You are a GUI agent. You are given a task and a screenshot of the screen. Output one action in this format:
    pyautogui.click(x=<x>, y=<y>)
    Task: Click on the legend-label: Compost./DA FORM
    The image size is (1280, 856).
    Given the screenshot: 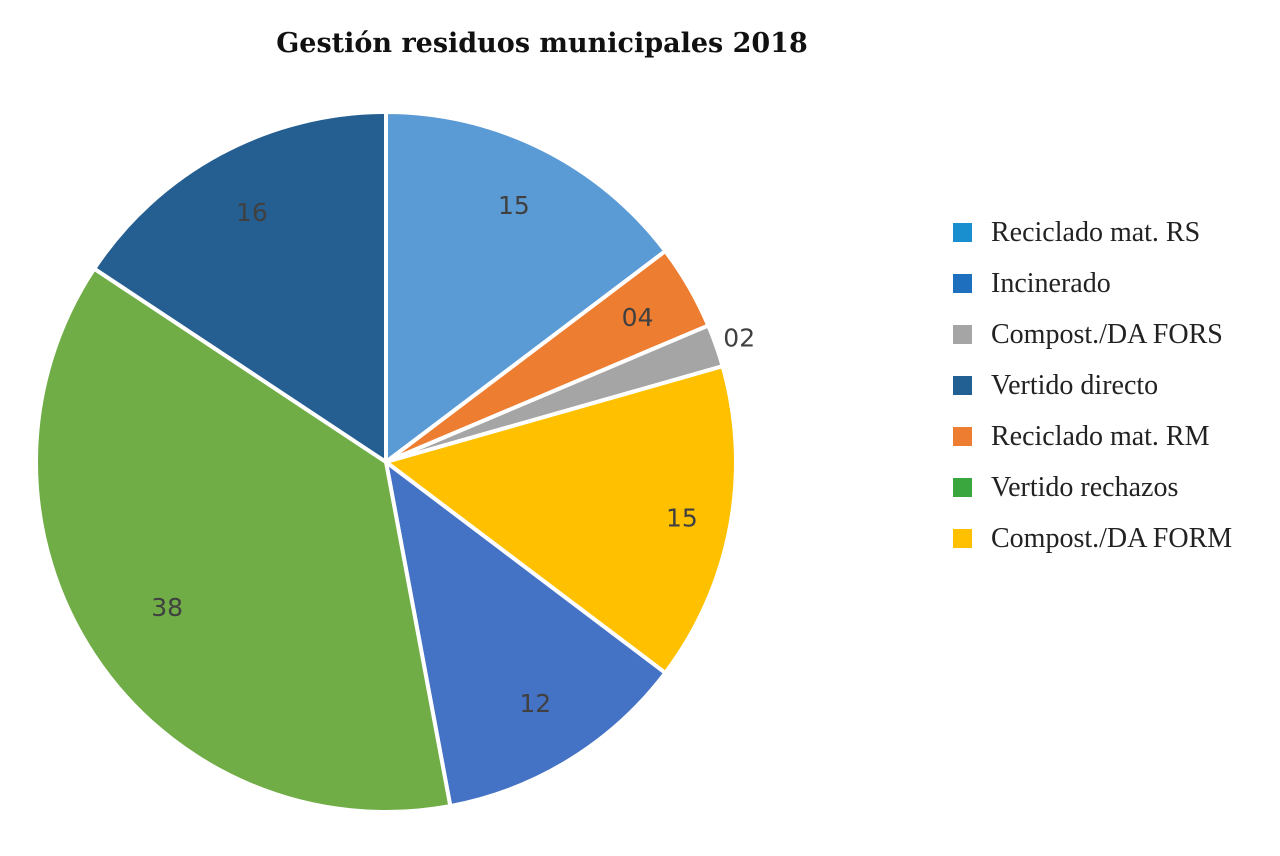 What is the action you would take?
    pyautogui.click(x=1112, y=538)
    